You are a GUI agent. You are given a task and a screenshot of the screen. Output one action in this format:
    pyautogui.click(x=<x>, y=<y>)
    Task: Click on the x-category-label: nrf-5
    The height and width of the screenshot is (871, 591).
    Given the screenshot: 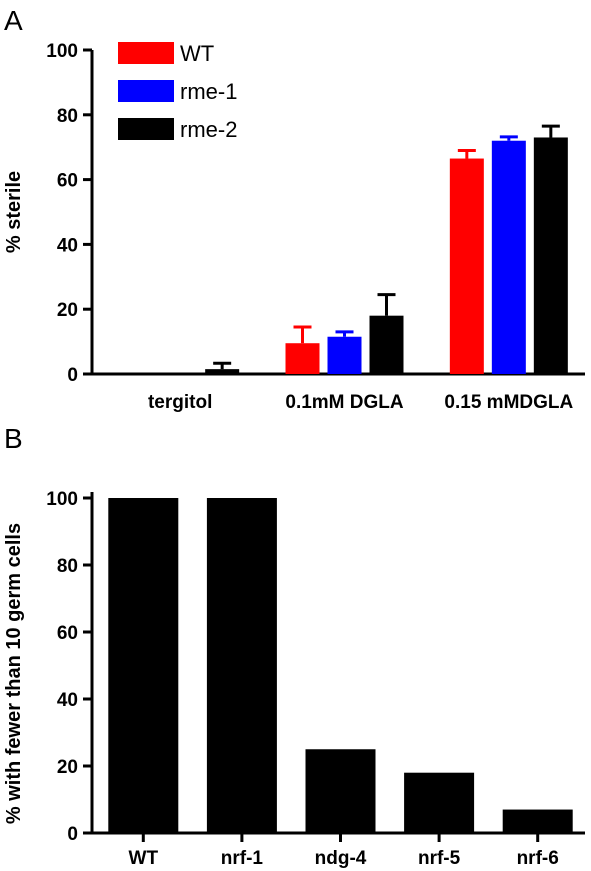 What is the action you would take?
    pyautogui.click(x=439, y=858)
    